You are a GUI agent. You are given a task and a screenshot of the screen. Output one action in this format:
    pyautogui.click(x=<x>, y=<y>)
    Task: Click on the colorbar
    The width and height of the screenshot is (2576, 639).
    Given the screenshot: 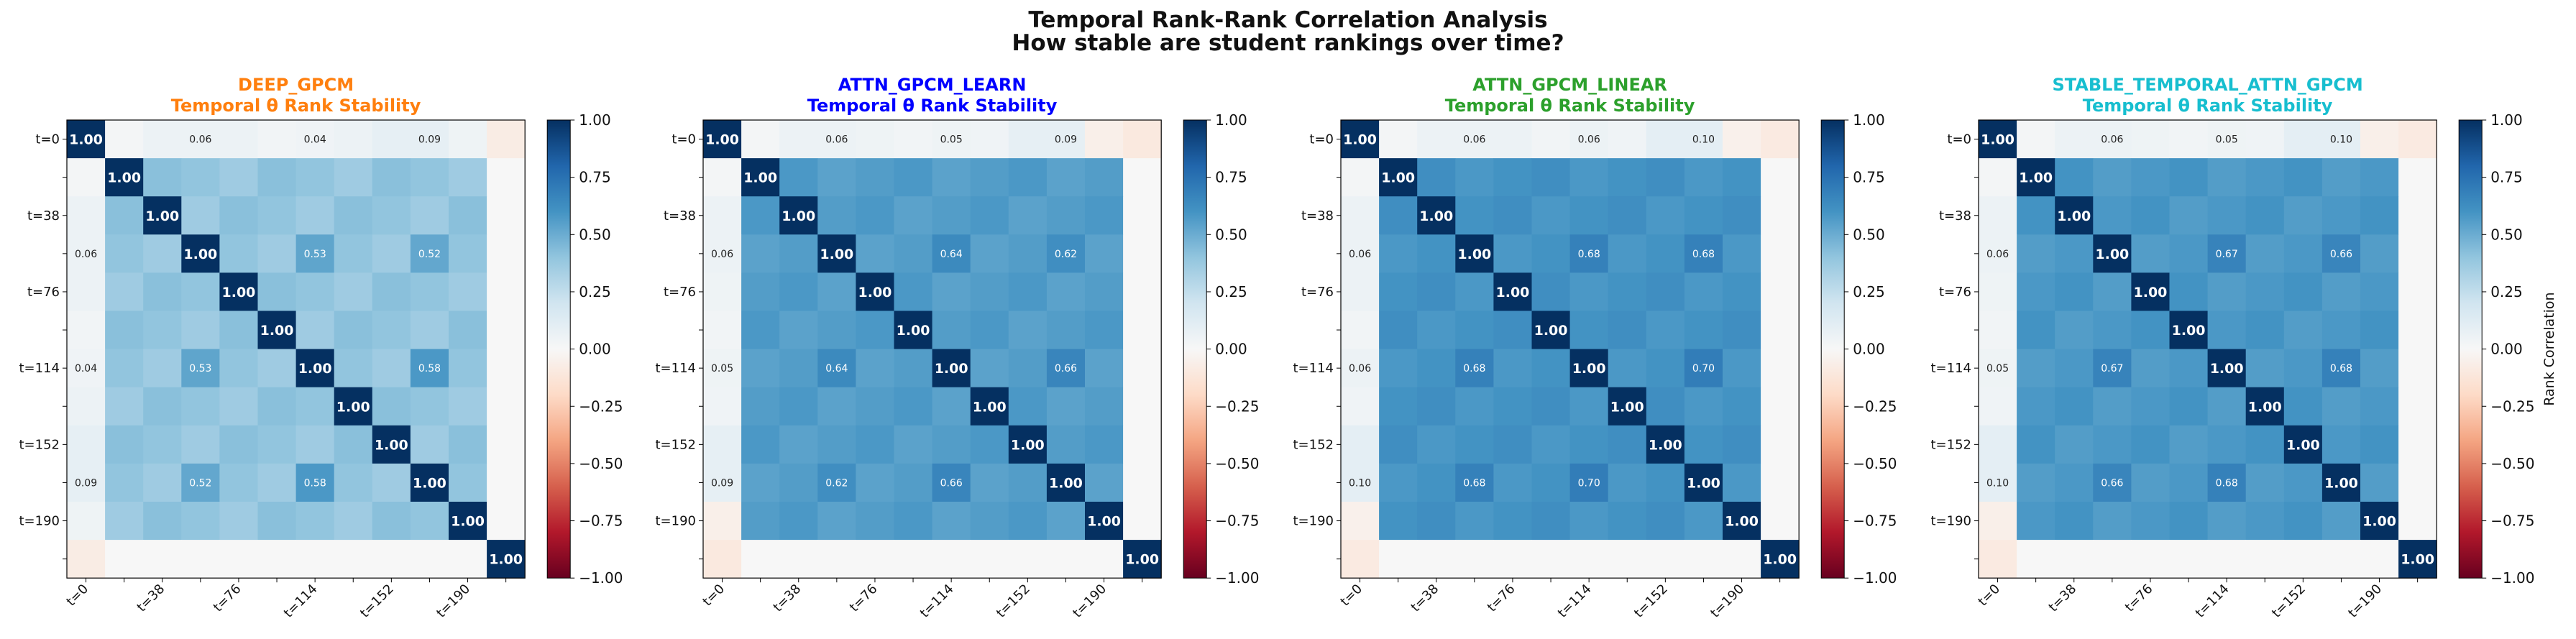 What is the action you would take?
    pyautogui.click(x=1195, y=349)
    